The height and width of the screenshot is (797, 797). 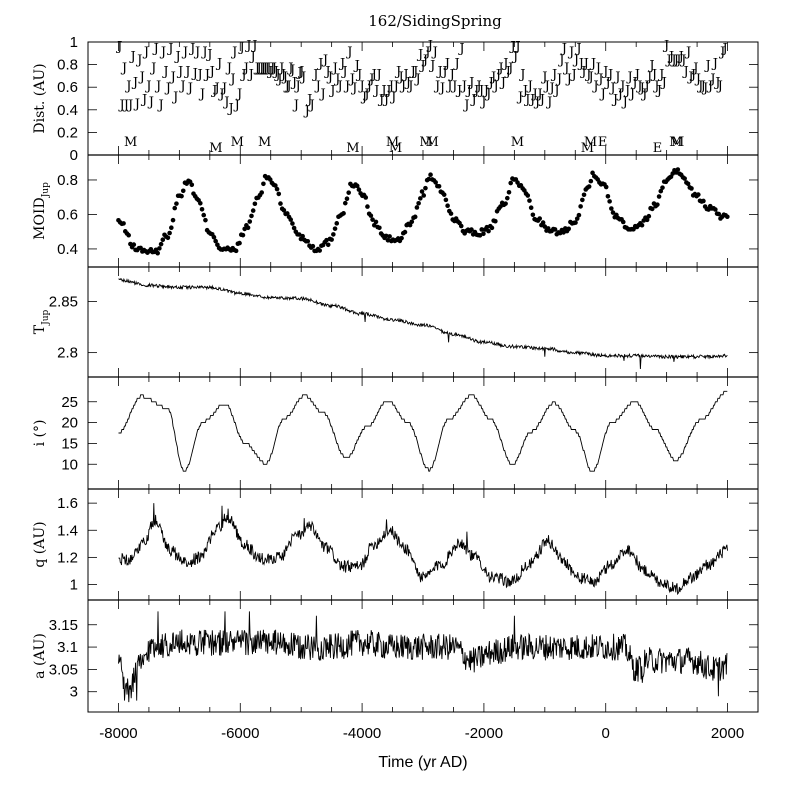 I want to click on y-tick-label: 3, so click(x=74, y=692).